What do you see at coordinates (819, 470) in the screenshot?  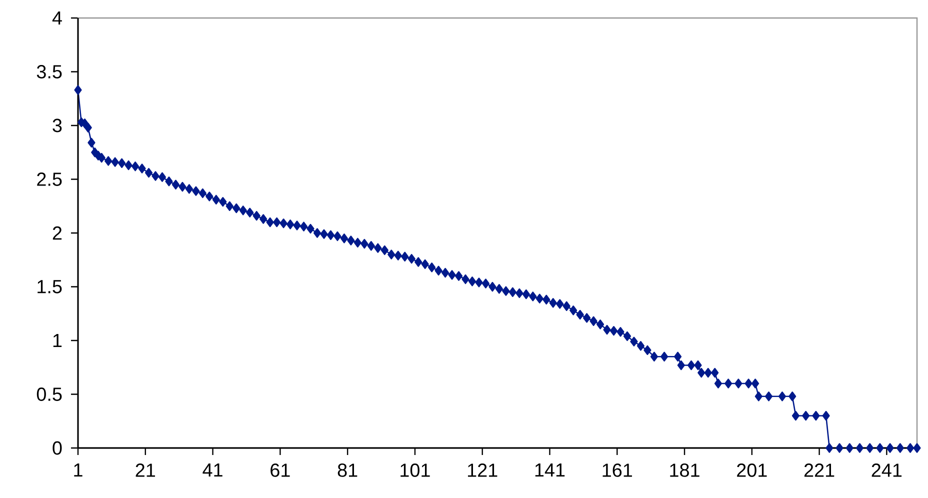 I see `x-tick-label: 221` at bounding box center [819, 470].